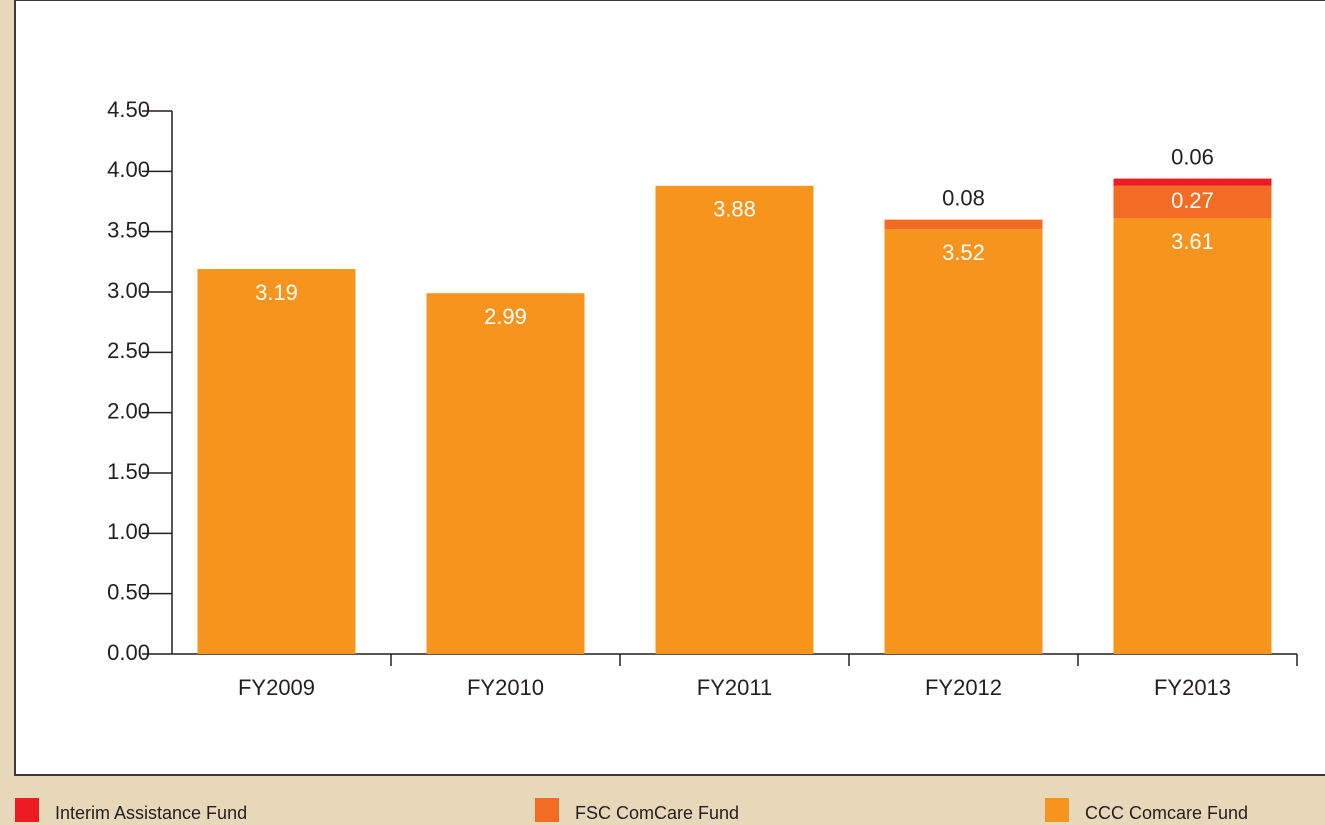 The height and width of the screenshot is (825, 1325). I want to click on y-tick-label: 4.00, so click(128, 169).